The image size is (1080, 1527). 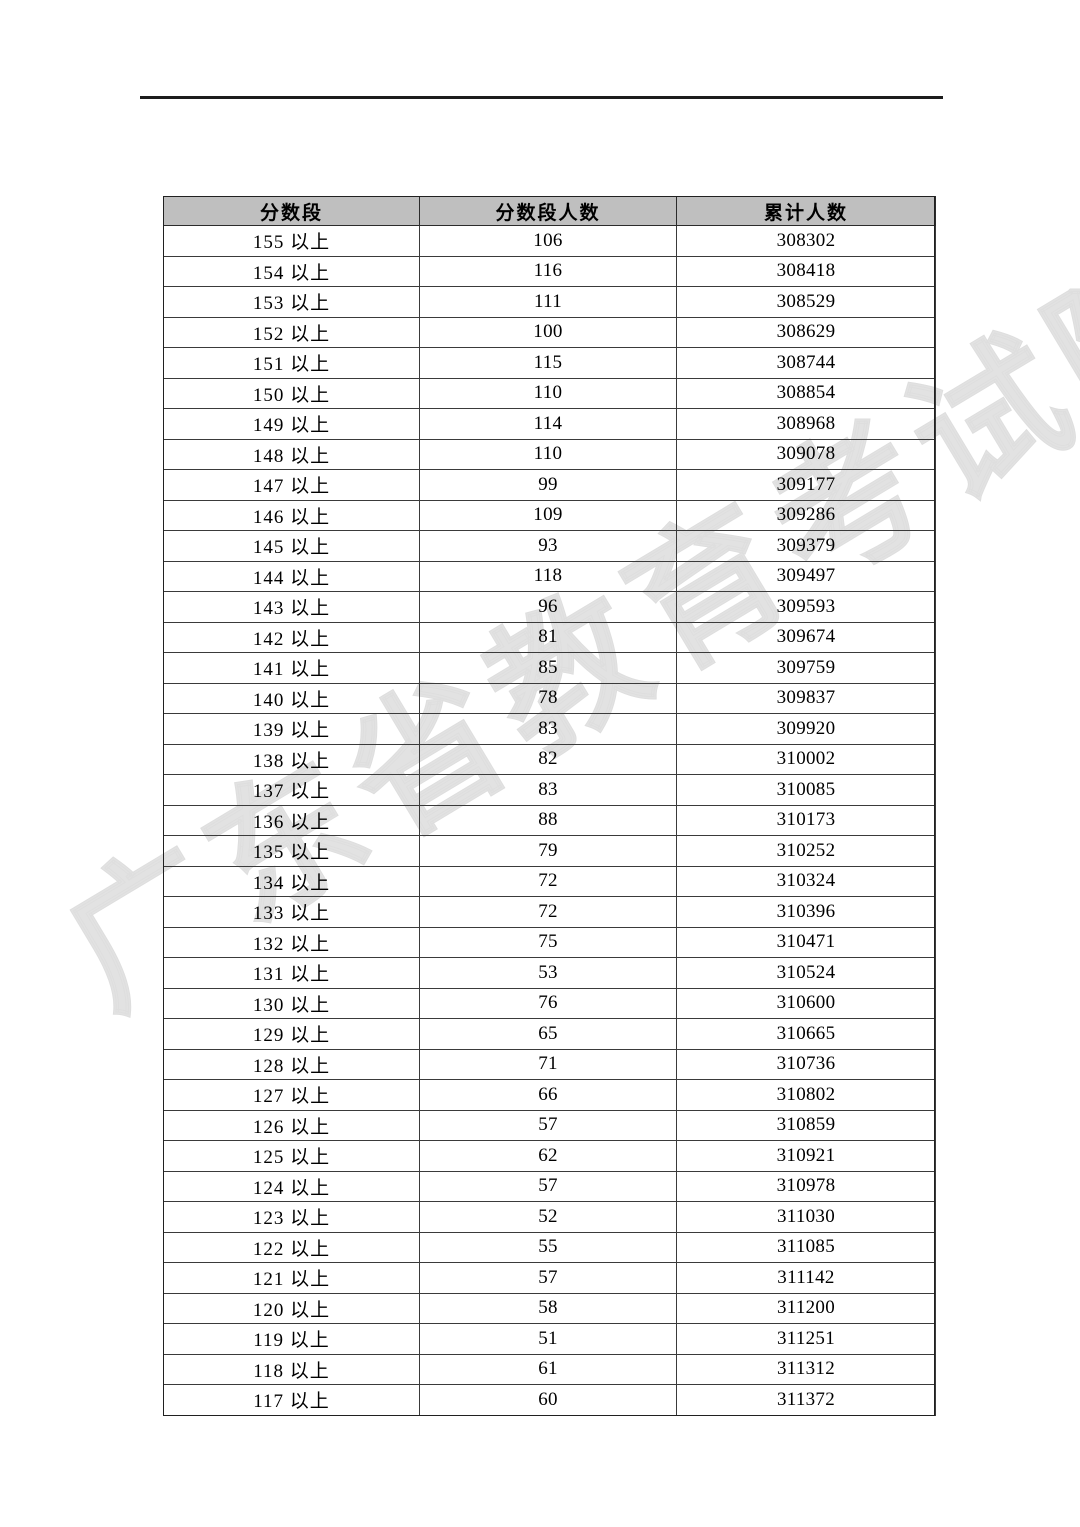 I want to click on cell-score-band: 150 以上, so click(x=291, y=393).